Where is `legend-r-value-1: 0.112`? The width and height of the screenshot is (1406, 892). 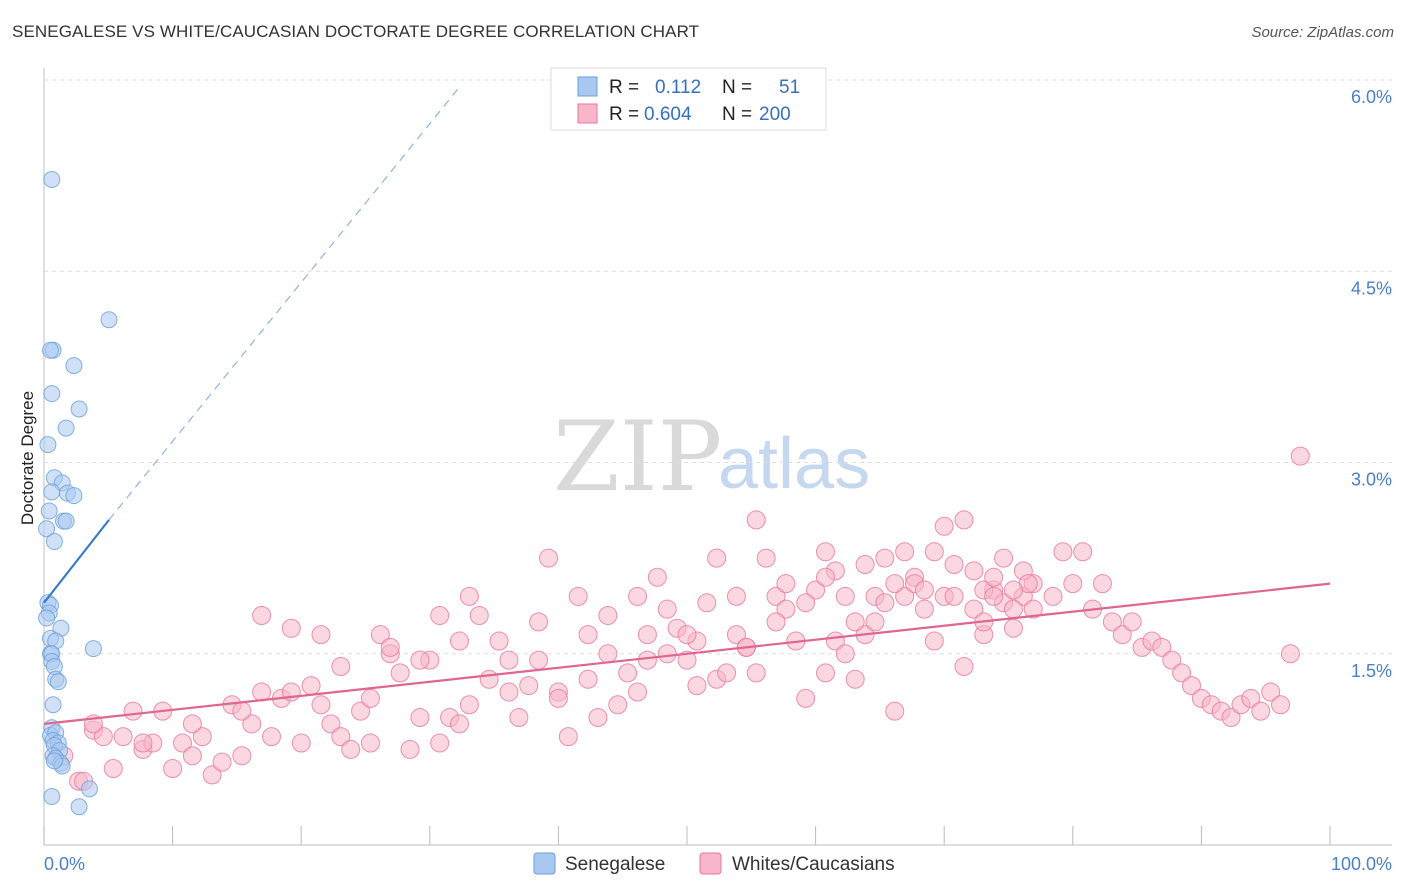 legend-r-value-1: 0.112 is located at coordinates (678, 87).